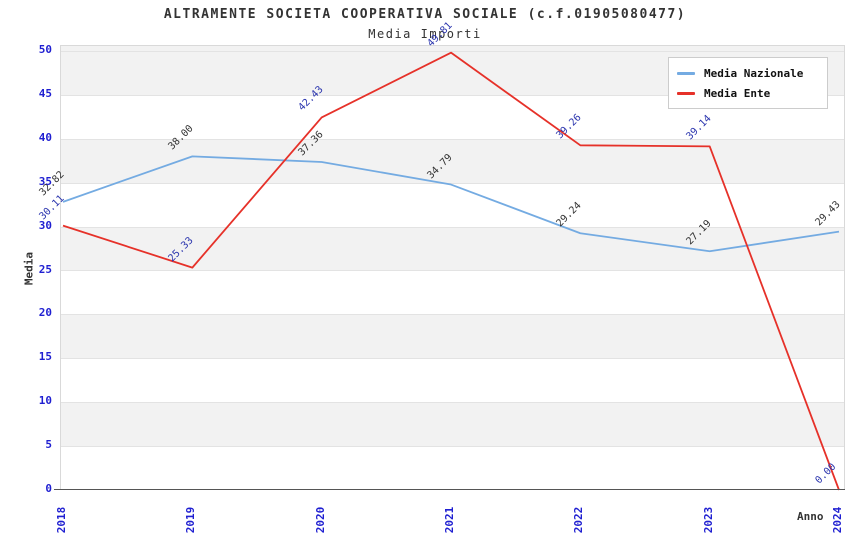 The width and height of the screenshot is (850, 550). I want to click on legend-label: Media Nazionale, so click(754, 73).